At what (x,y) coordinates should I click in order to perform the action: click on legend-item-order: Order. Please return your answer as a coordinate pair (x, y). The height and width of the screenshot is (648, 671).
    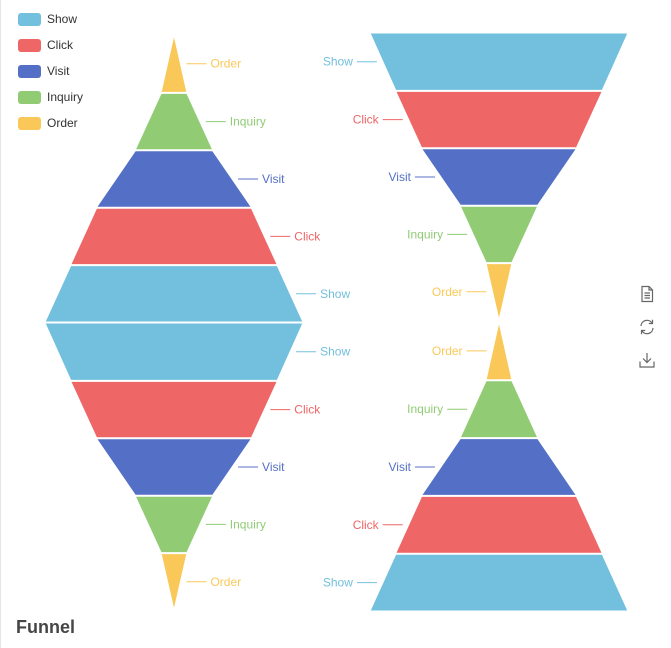
    Looking at the image, I should click on (50, 123).